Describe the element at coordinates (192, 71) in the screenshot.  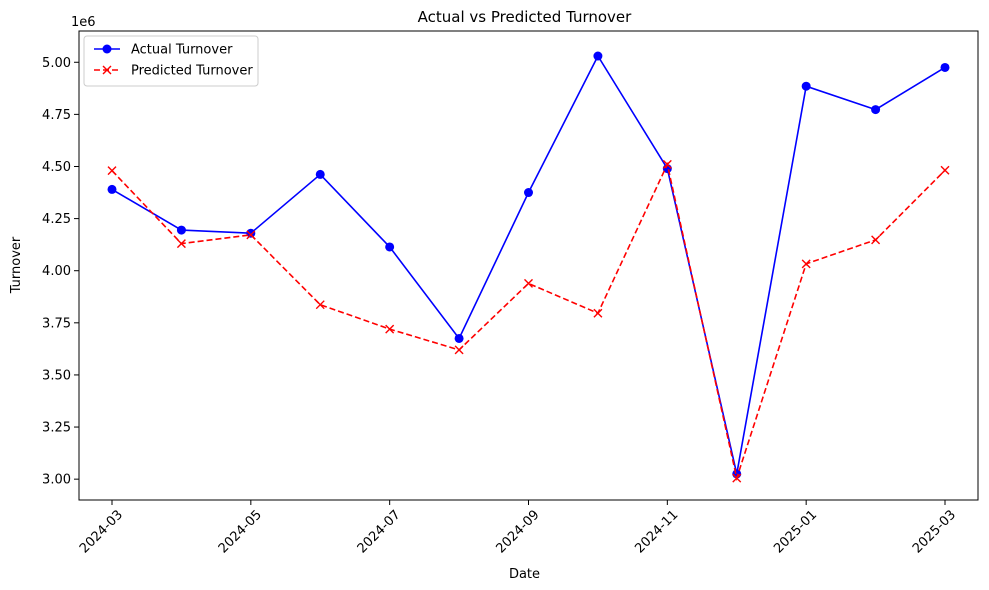
I see `legend-label: Predicted Turnover` at that location.